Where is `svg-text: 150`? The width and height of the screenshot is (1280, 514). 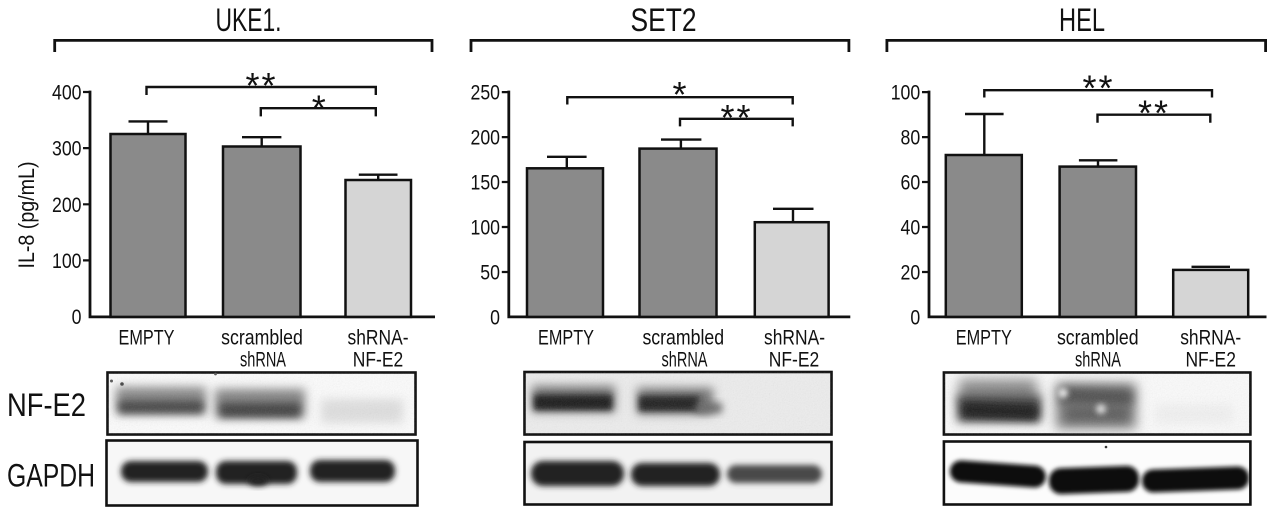 svg-text: 150 is located at coordinates (486, 183).